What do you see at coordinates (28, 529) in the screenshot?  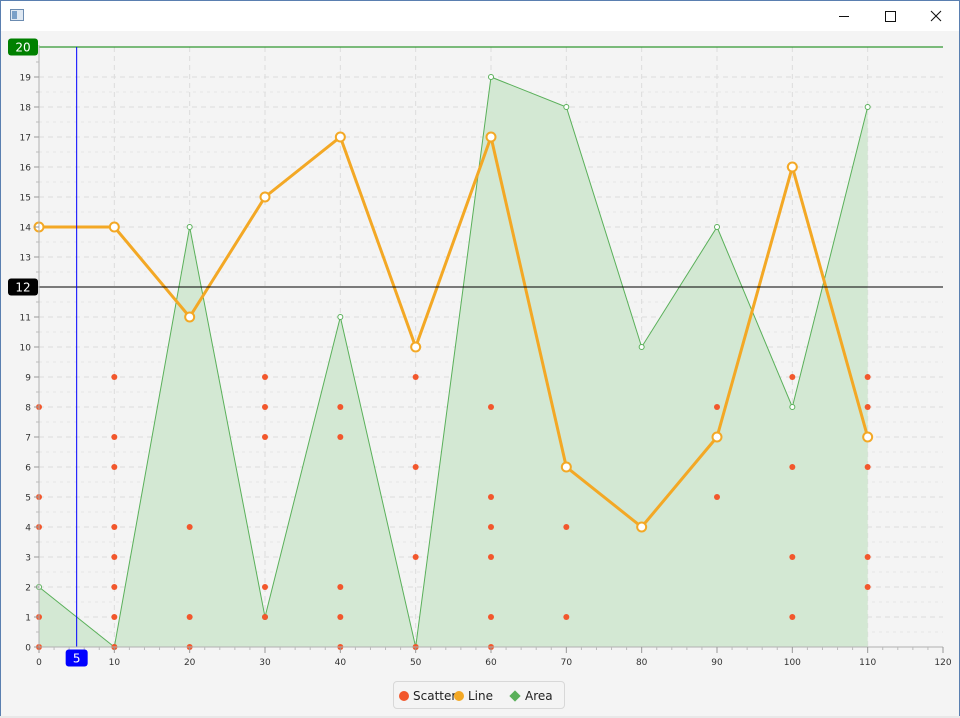 I see `y-tick-label: 4` at bounding box center [28, 529].